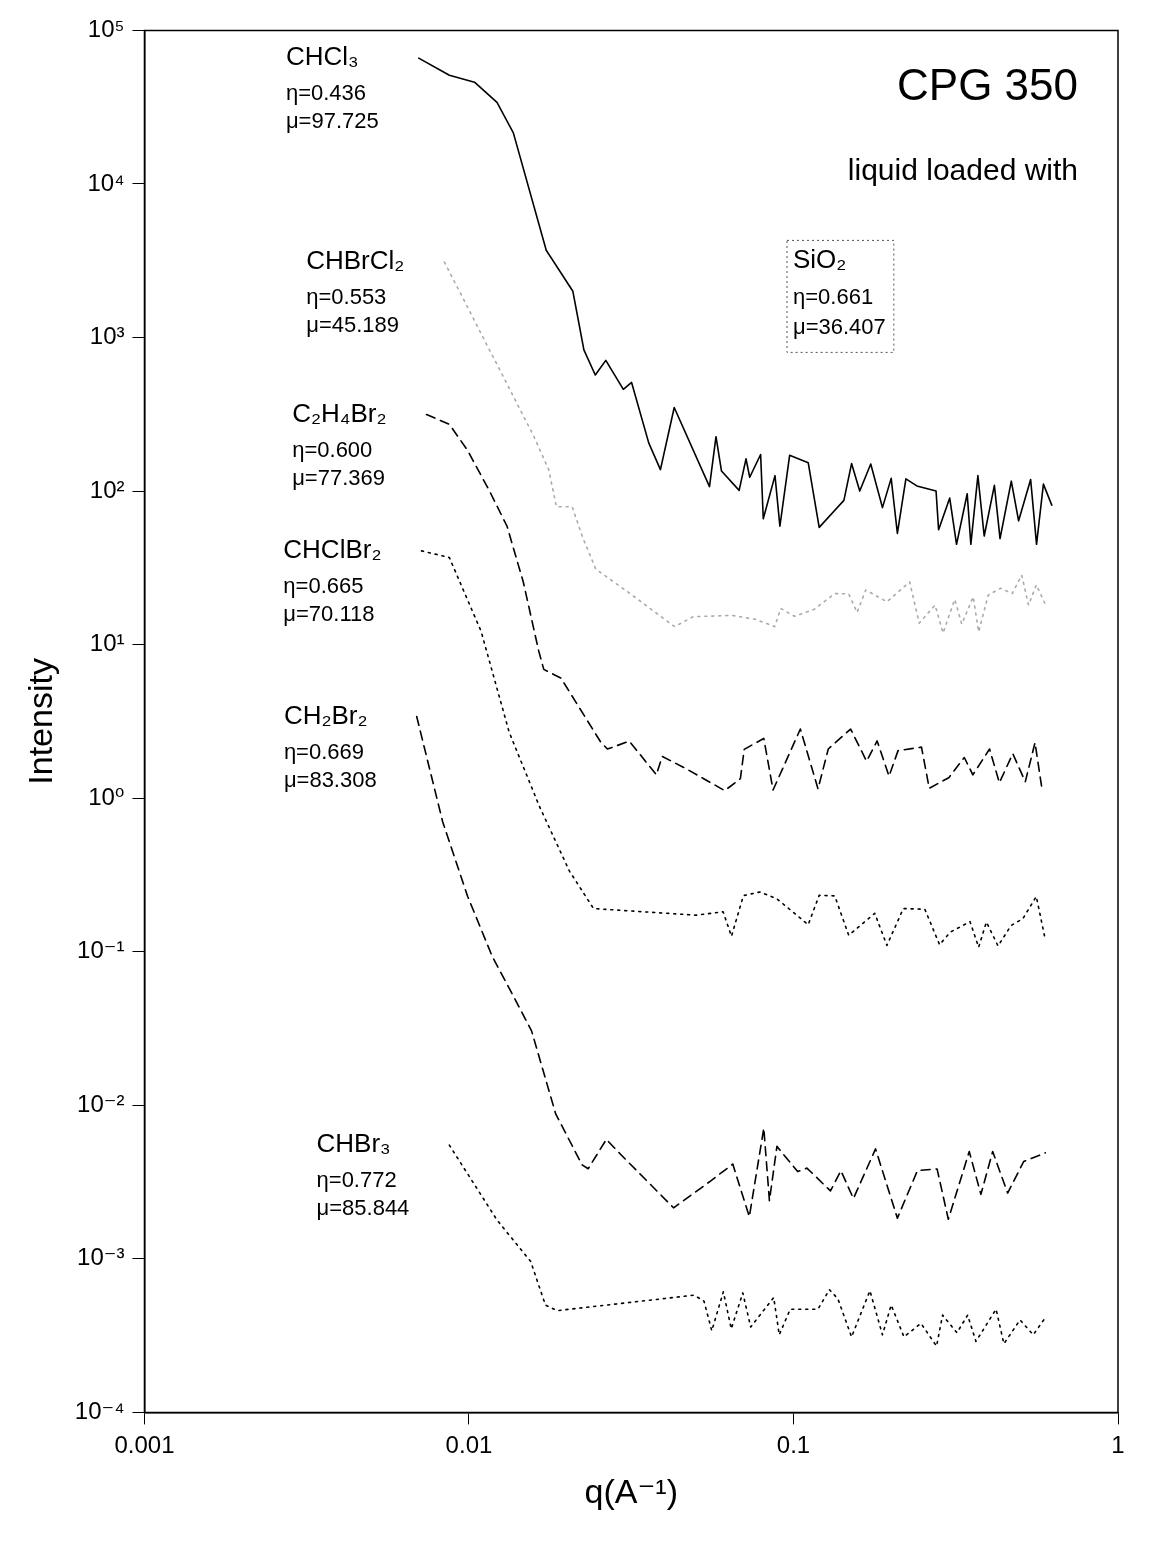 The image size is (1160, 1549). Describe the element at coordinates (106, 796) in the screenshot. I see `y-tick-label: 10⁰` at that location.